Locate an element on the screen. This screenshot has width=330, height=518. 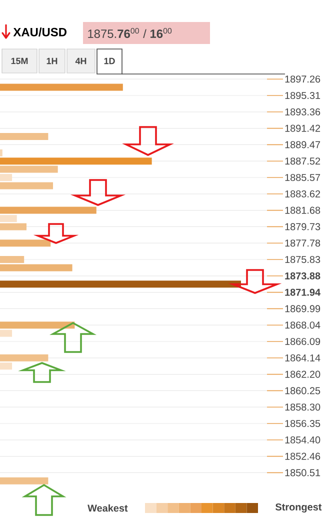
y-tick-label: 1877.78 is located at coordinates (302, 243).